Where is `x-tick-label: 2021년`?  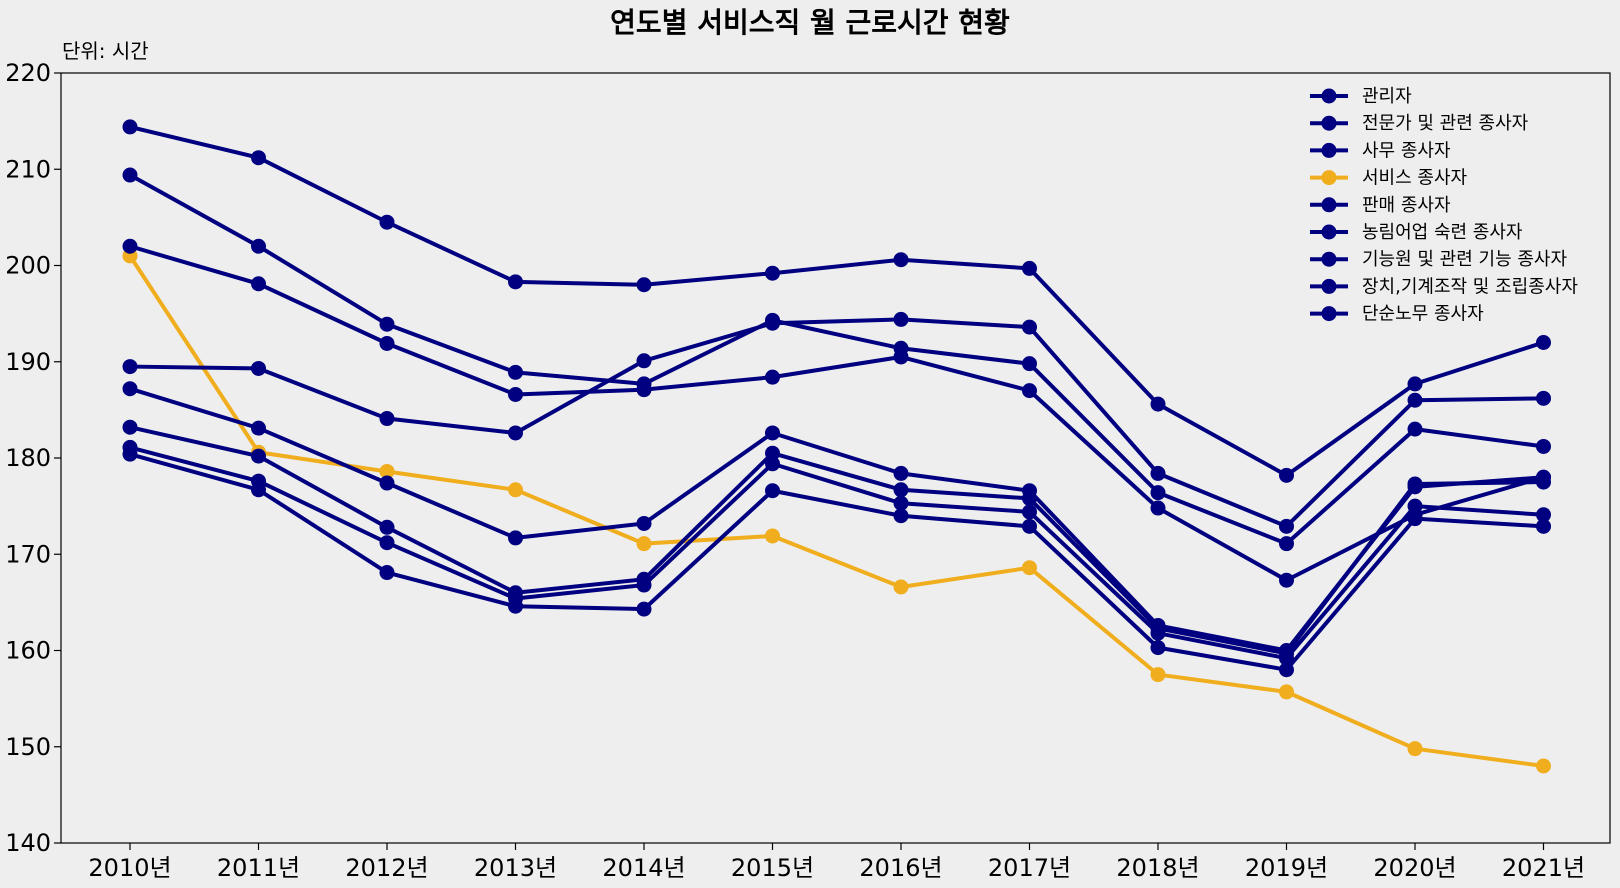
x-tick-label: 2021년 is located at coordinates (1543, 868).